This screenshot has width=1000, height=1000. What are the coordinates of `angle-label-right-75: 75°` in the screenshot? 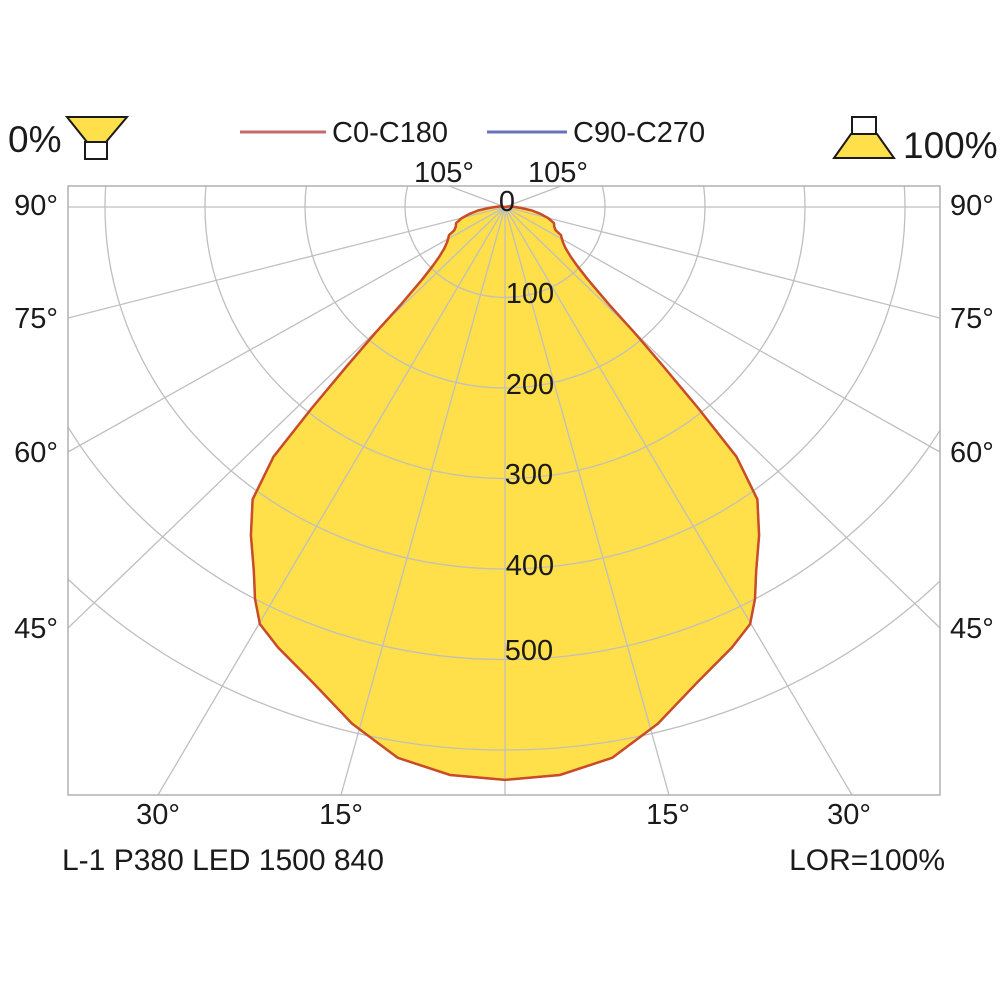 It's located at (972, 319).